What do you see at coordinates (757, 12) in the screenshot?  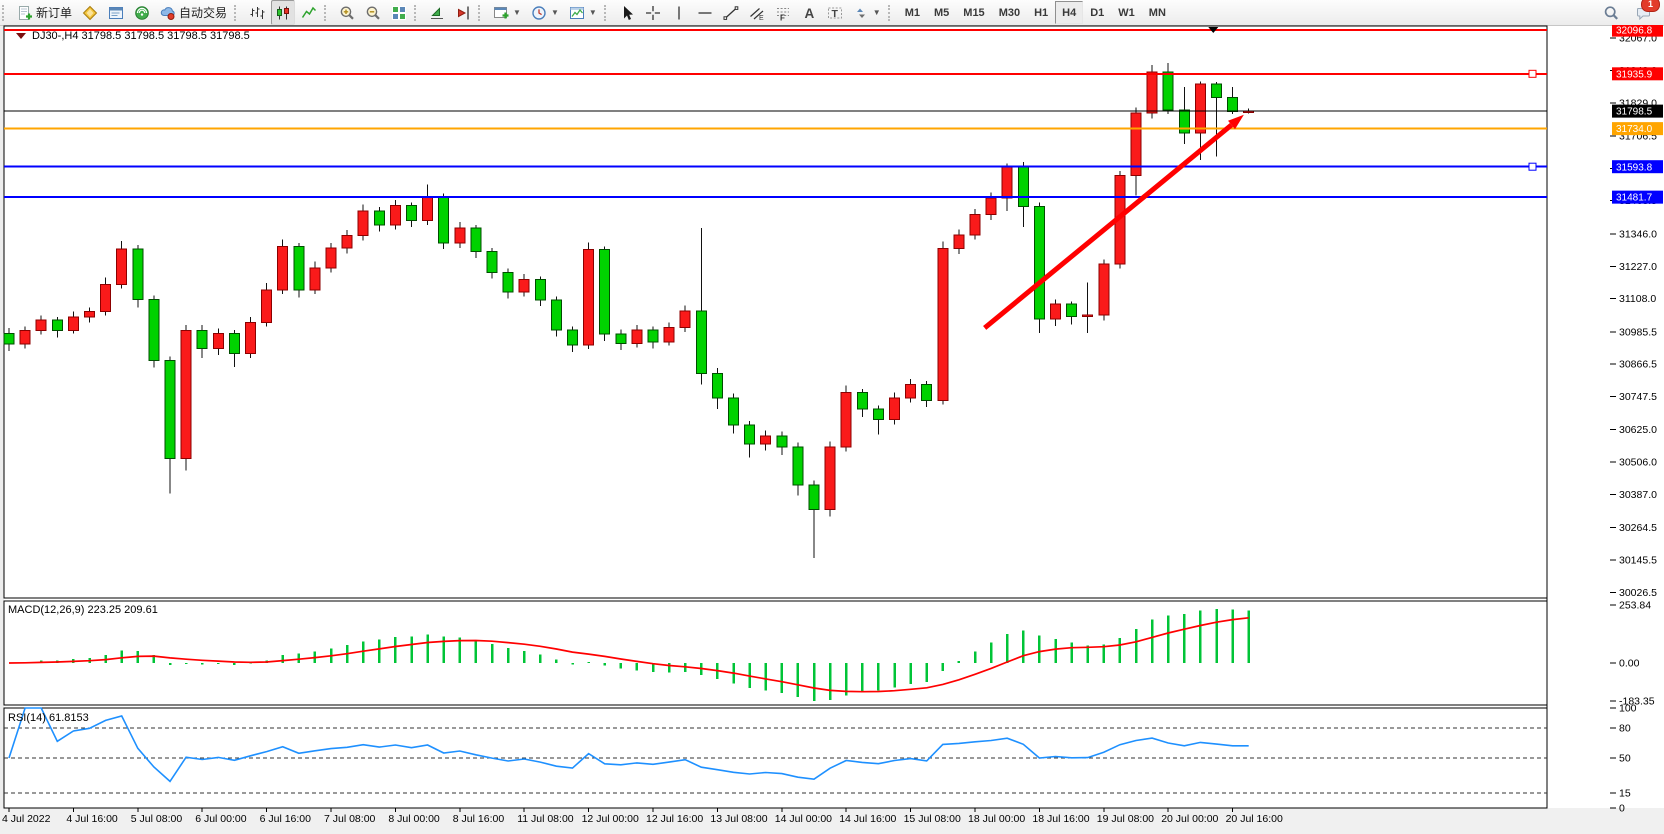 I see `channel-button: E` at bounding box center [757, 12].